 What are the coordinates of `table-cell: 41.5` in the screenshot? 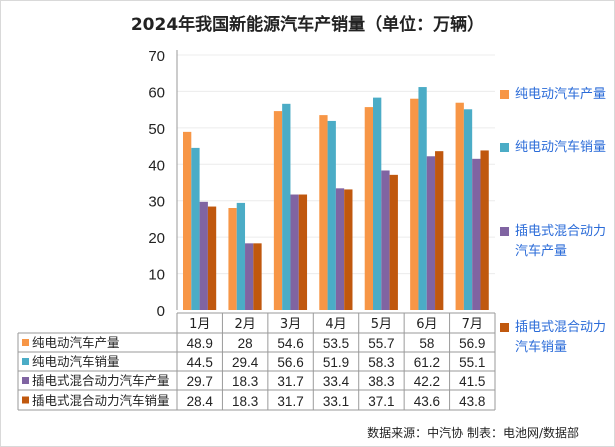 It's located at (472, 381).